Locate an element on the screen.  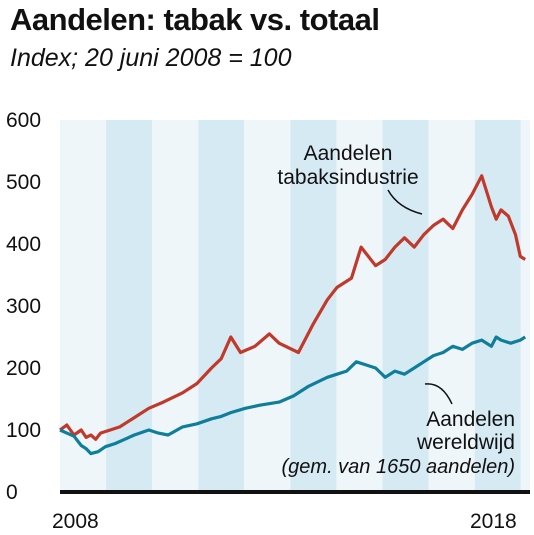
y-tick-label: 0 is located at coordinates (12, 492).